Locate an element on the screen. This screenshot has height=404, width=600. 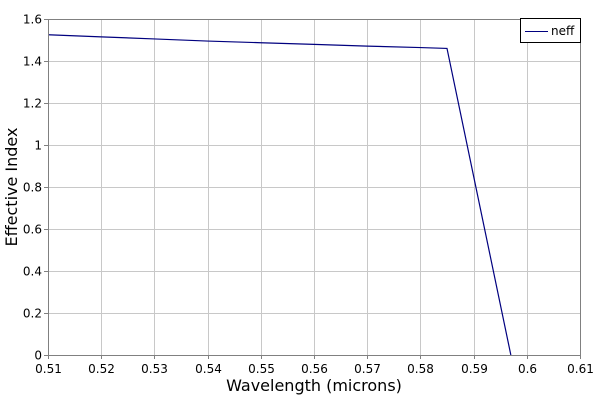
y-tick-label: 1.4 is located at coordinates (32, 62).